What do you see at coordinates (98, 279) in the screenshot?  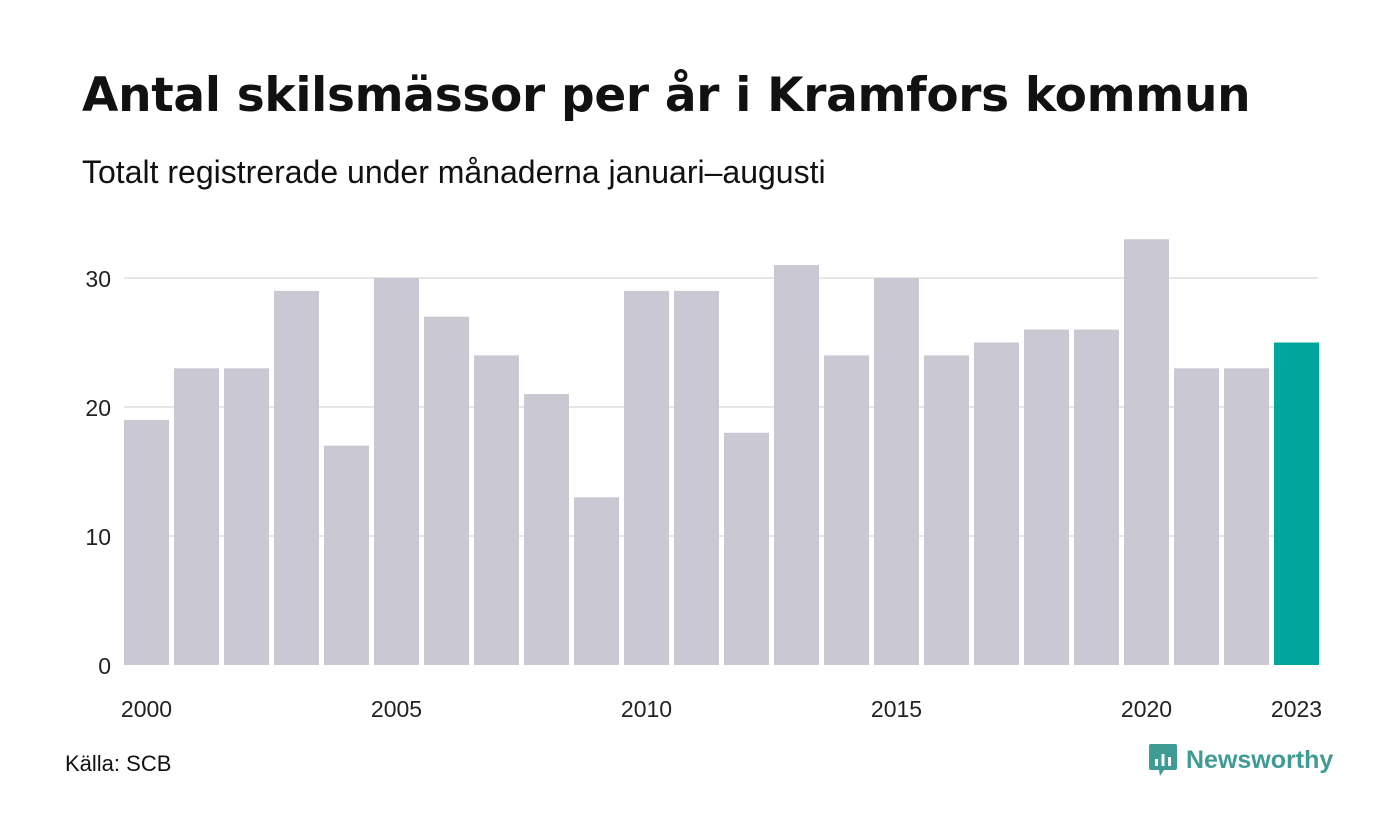 I see `y-tick-label: 30` at bounding box center [98, 279].